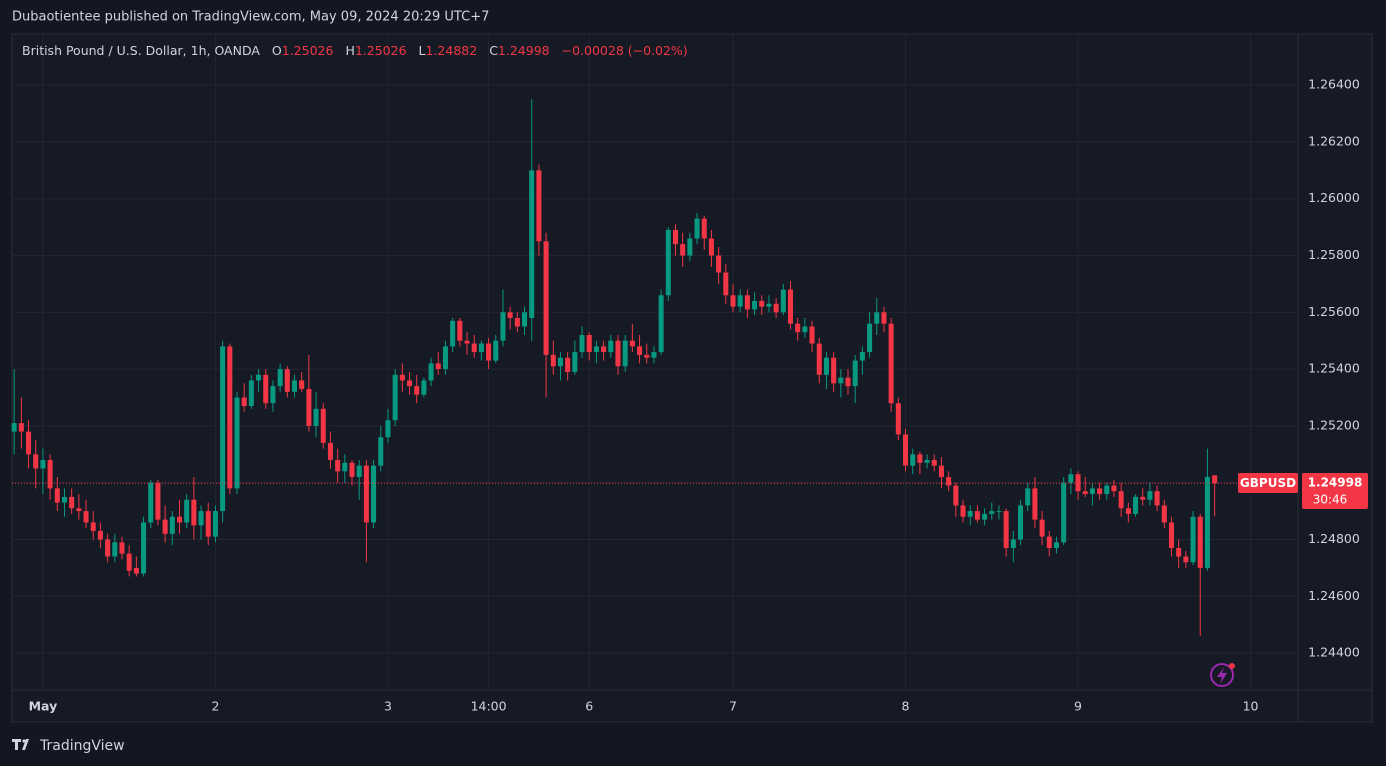  I want to click on x-tick-label: 14:00, so click(489, 706).